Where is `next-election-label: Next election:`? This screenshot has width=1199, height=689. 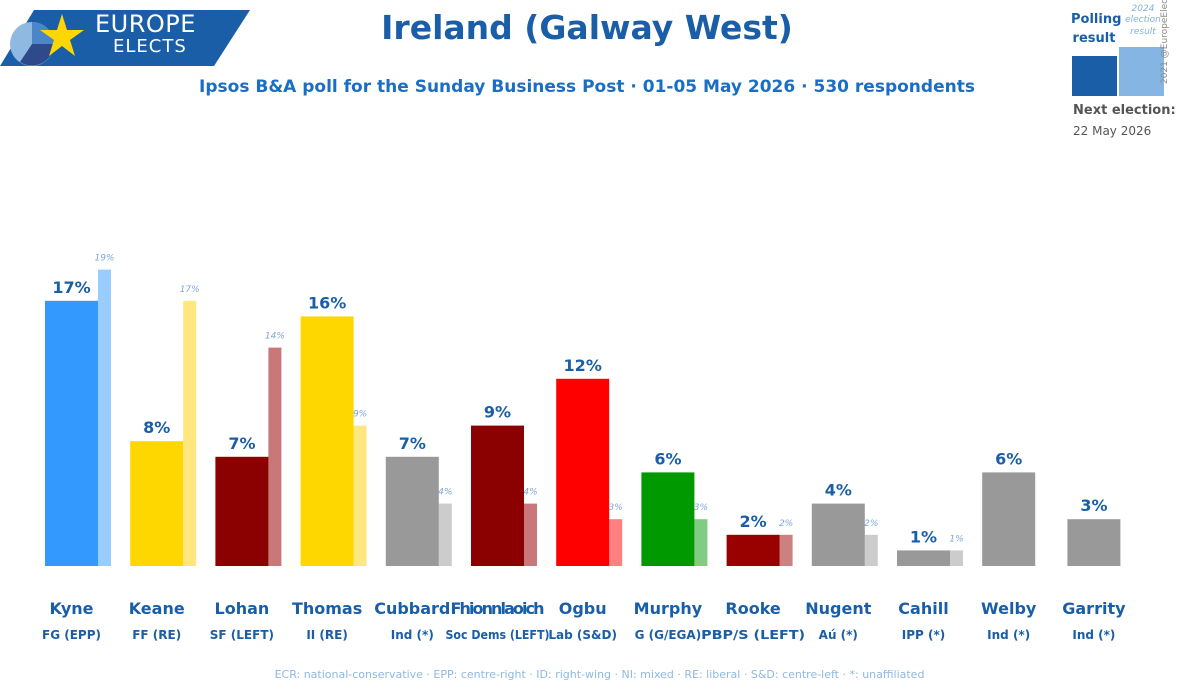 next-election-label: Next election: is located at coordinates (1124, 110).